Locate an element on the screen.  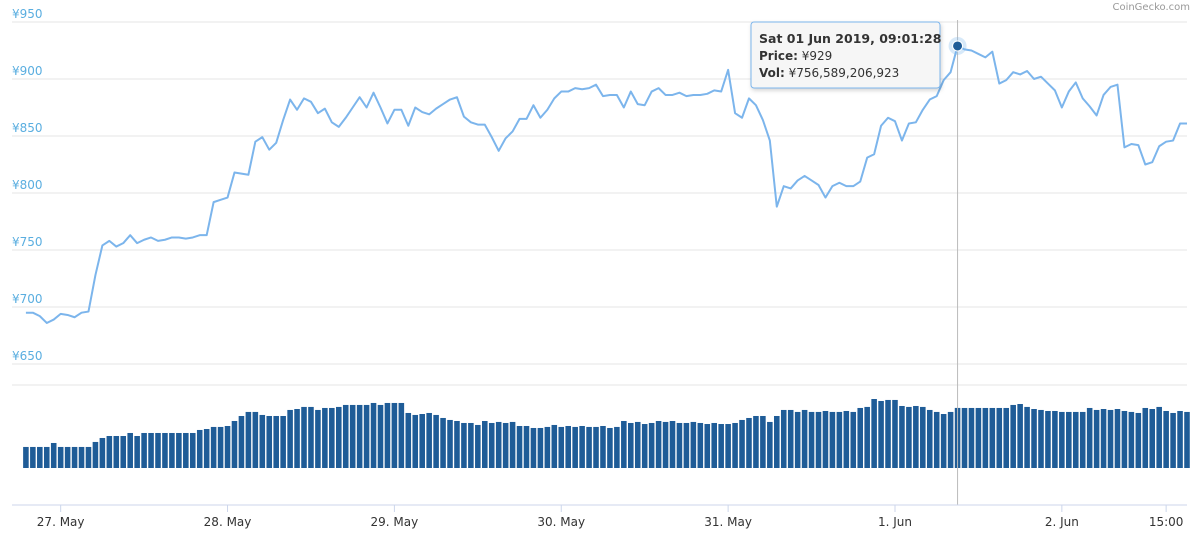
y-tick-label: ¥950 is located at coordinates (27, 14).